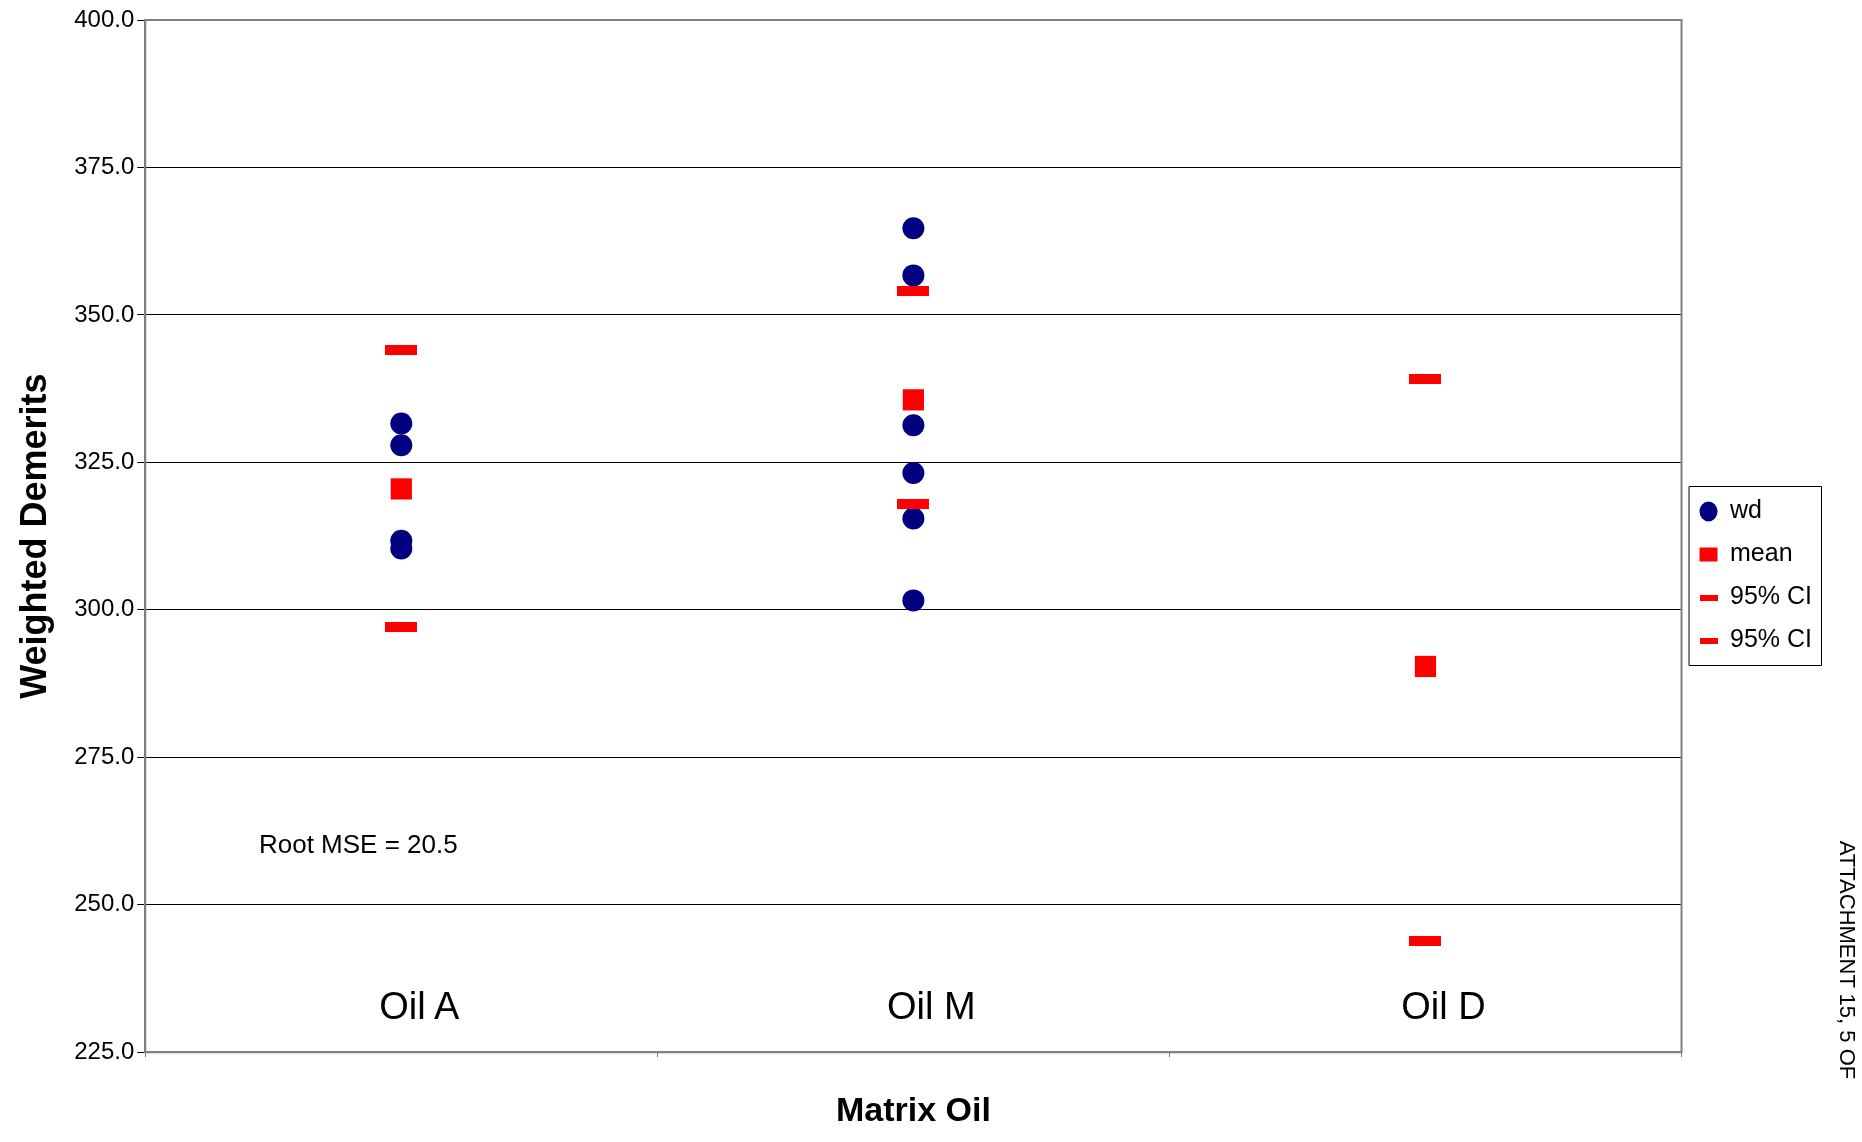 This screenshot has height=1142, width=1862. I want to click on y-tick-label: 375.0, so click(104, 166).